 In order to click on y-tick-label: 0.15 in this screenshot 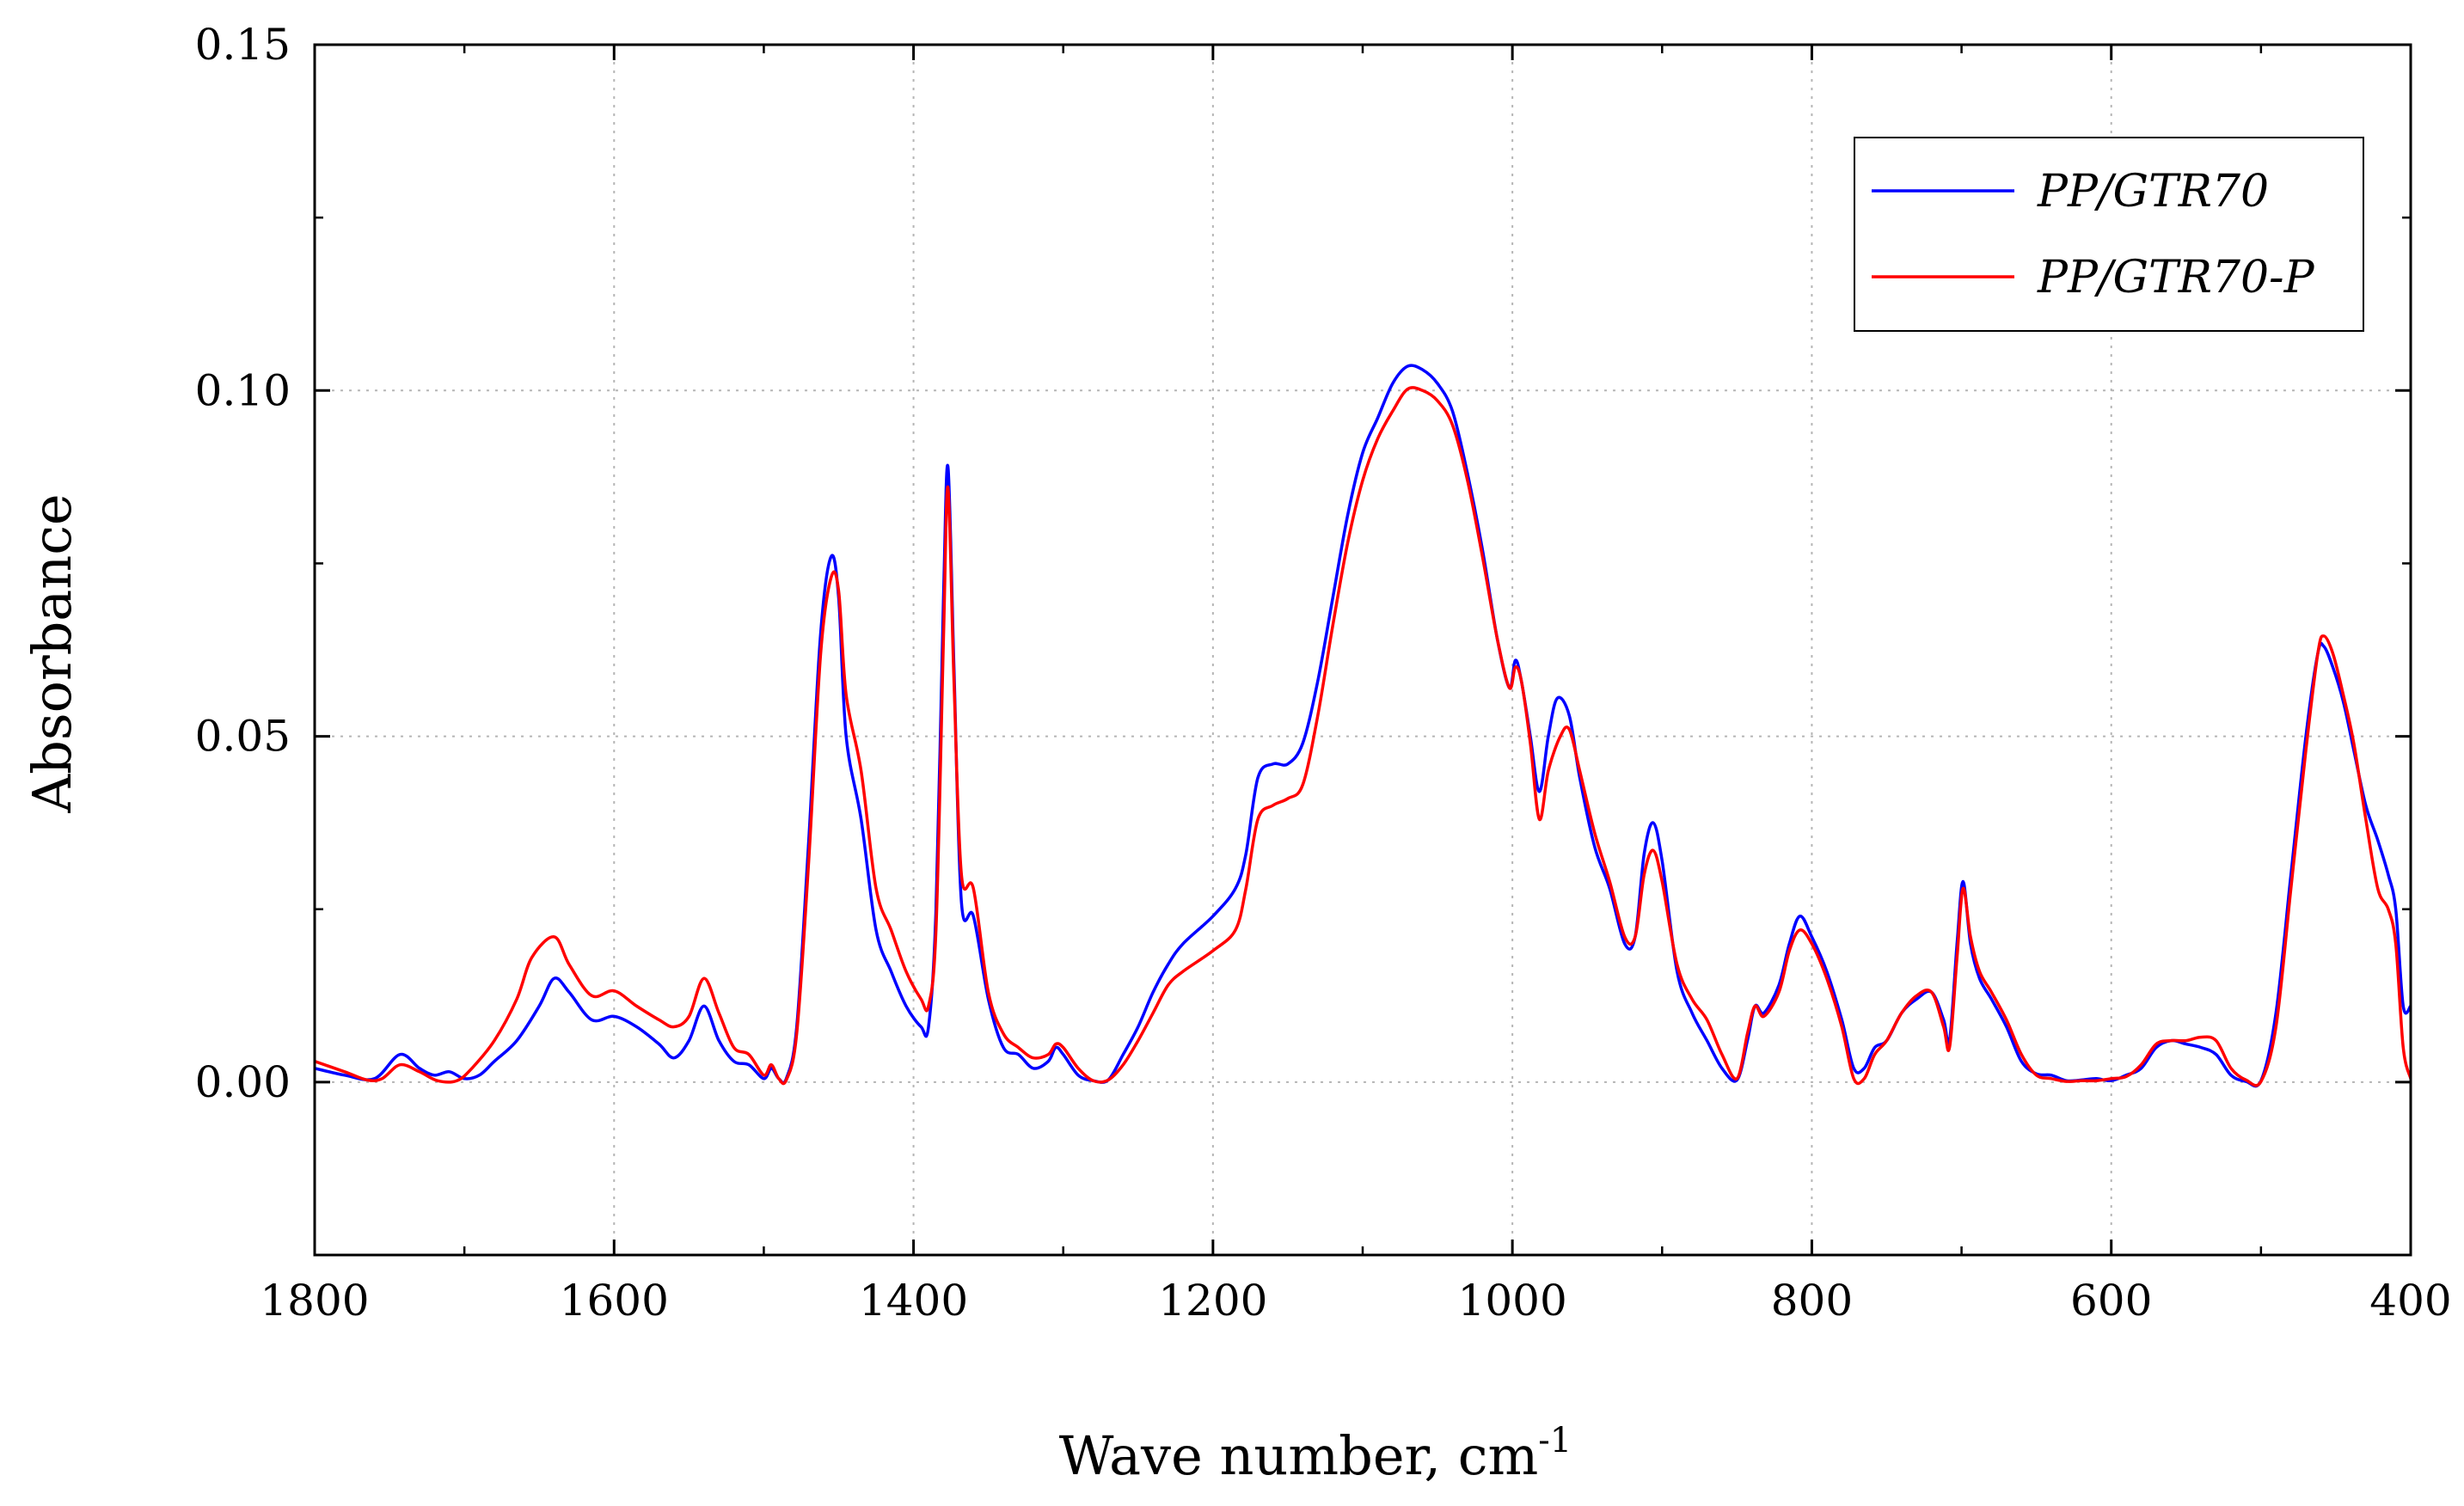, I will do `click(243, 45)`.